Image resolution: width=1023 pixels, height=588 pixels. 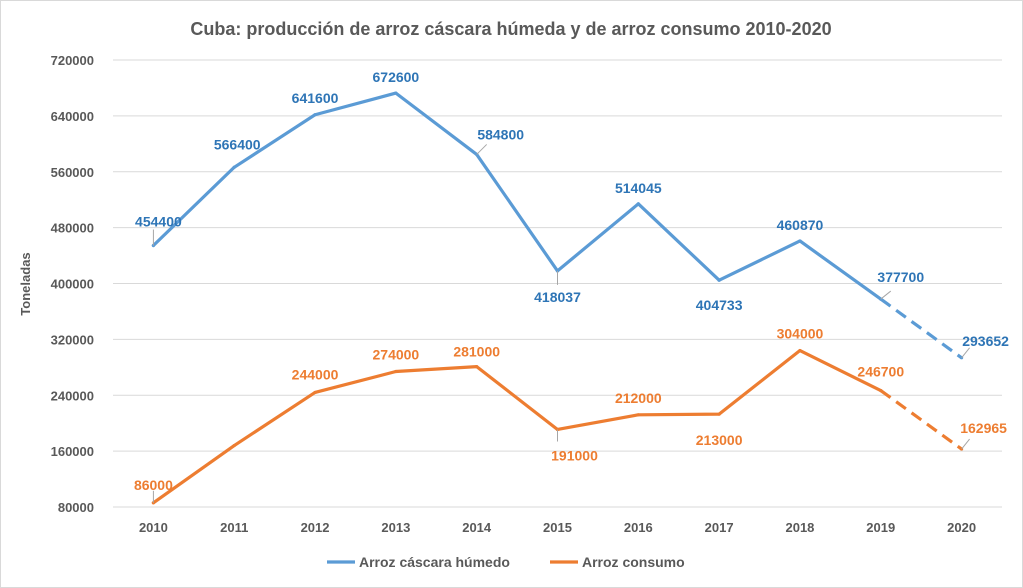 What do you see at coordinates (477, 527) in the screenshot?
I see `x-tick-label: 2014` at bounding box center [477, 527].